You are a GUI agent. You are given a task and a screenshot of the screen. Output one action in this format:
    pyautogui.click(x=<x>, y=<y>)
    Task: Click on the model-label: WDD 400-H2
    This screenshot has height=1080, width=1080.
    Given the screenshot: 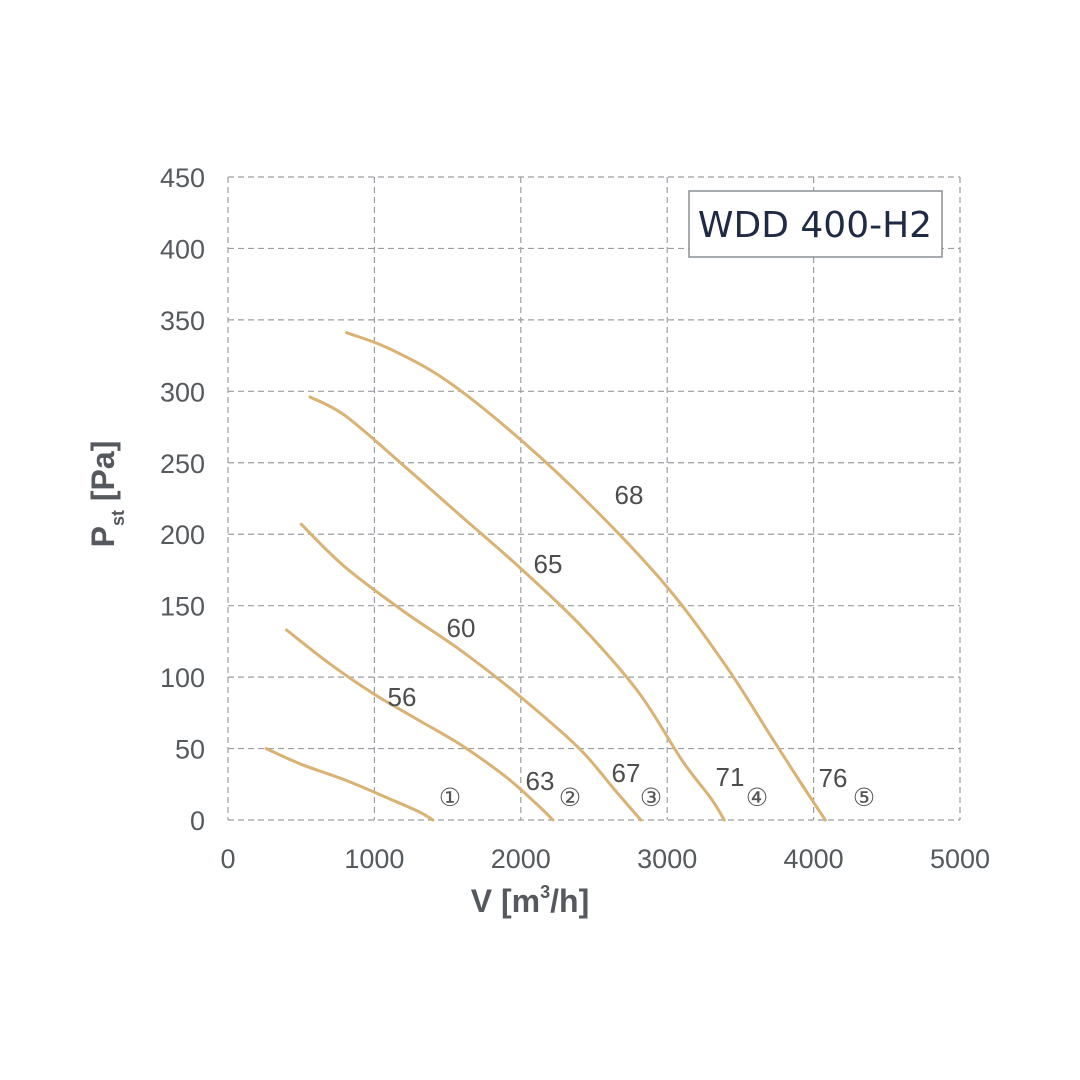 What is the action you would take?
    pyautogui.click(x=815, y=225)
    